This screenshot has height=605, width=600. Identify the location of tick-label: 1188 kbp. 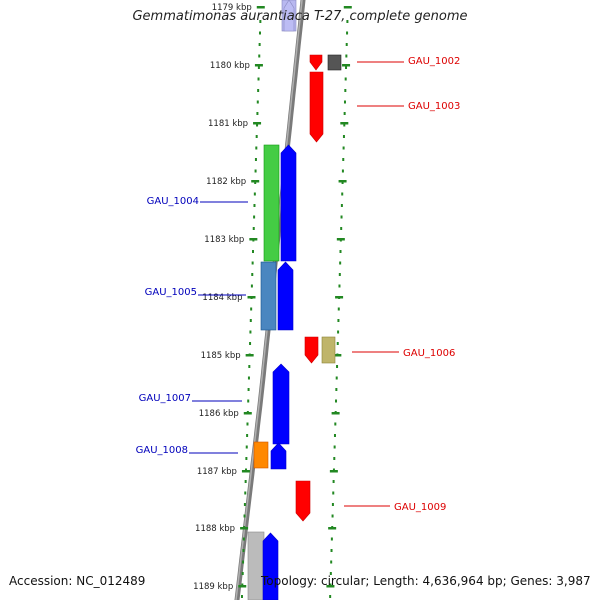
(215, 529).